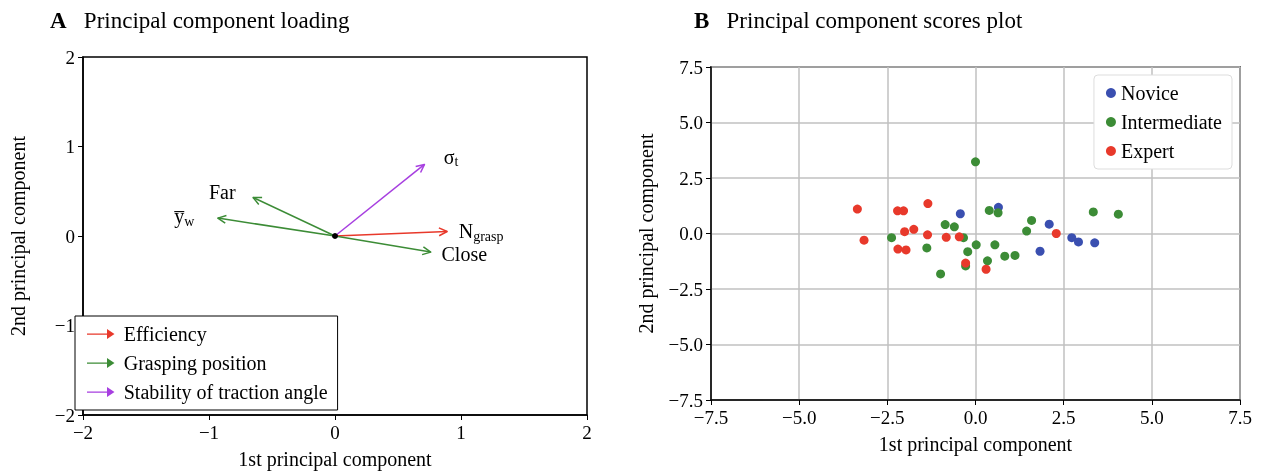 This screenshot has width=1262, height=474. Describe the element at coordinates (209, 432) in the screenshot. I see `x-tick-label: −1` at that location.